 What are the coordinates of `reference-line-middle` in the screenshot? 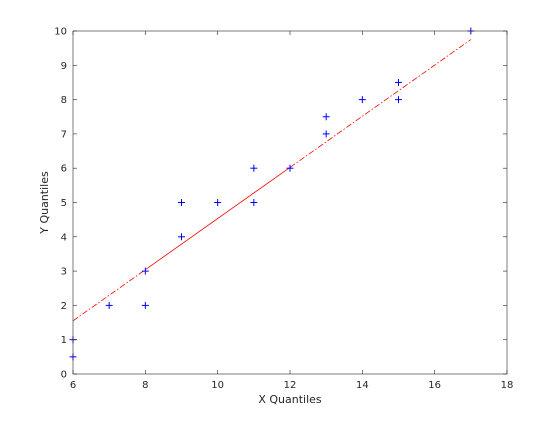 It's located at (218, 219).